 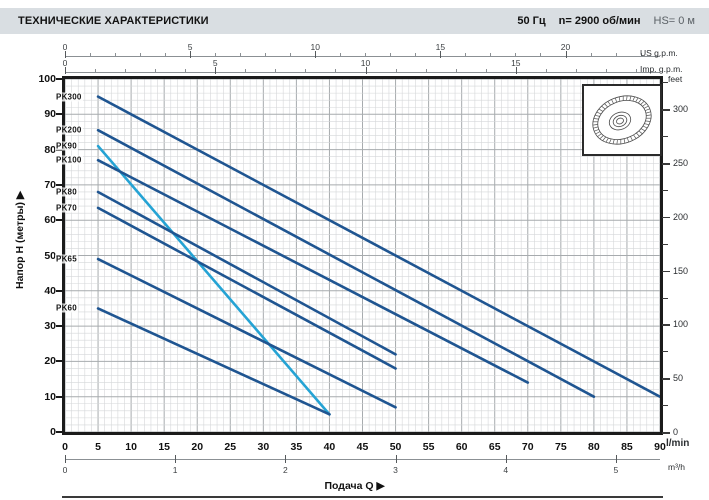 I want to click on x-tick-label-30: 30, so click(x=263, y=447).